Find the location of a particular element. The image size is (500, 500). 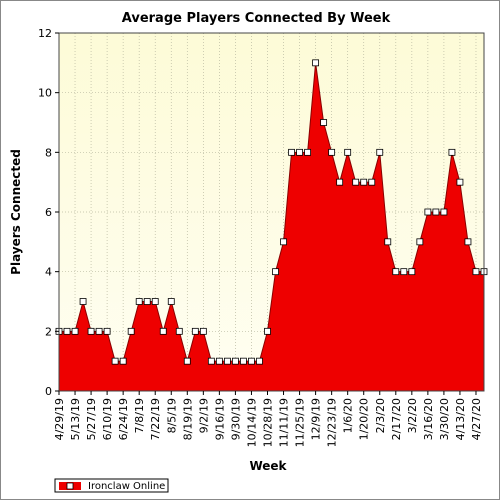

x-tick-label: 11/11/19 is located at coordinates (284, 422).